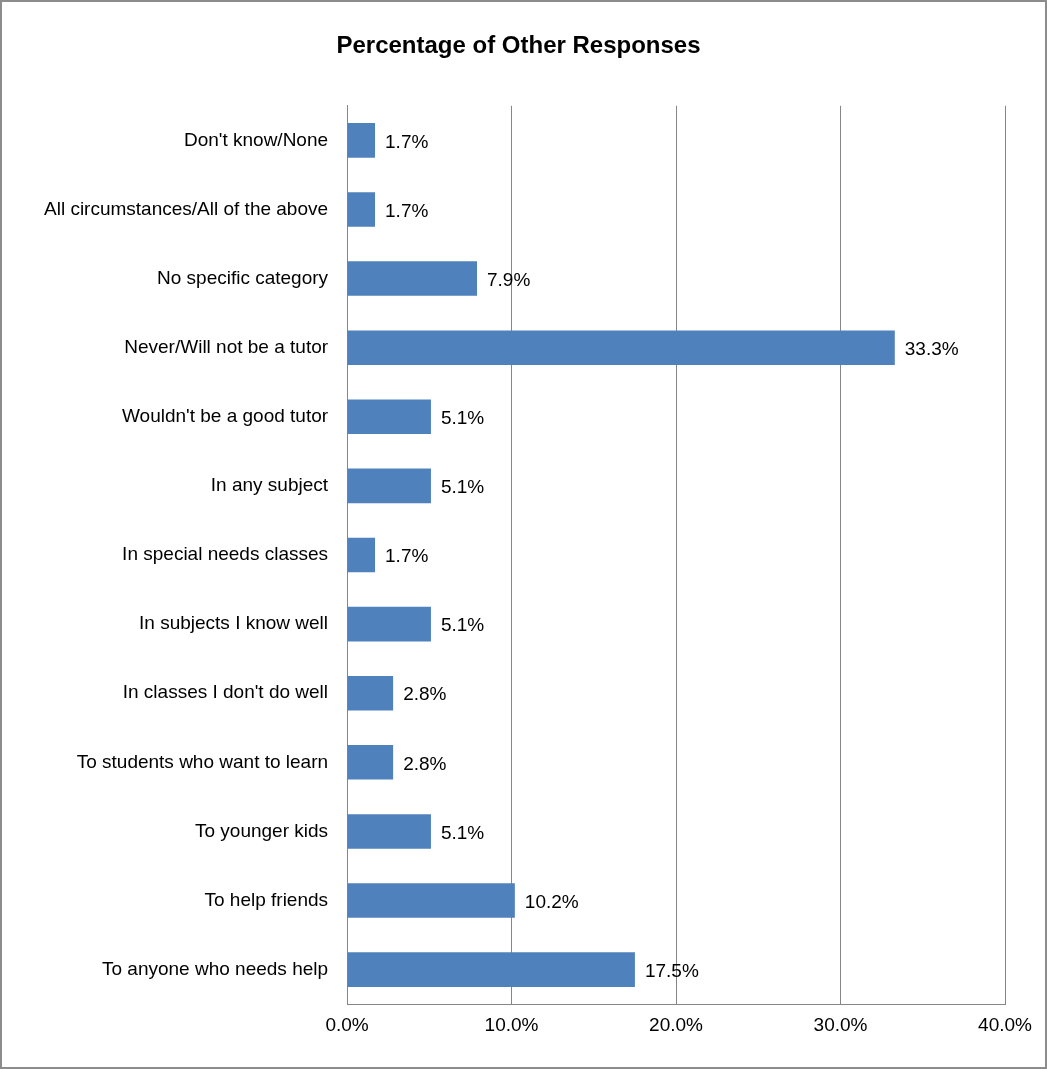 Image resolution: width=1047 pixels, height=1069 pixels. Describe the element at coordinates (234, 623) in the screenshot. I see `y-tick-label: In subjects I know well` at that location.